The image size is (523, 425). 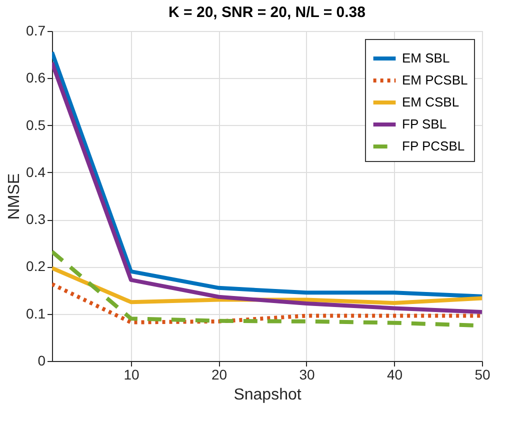 I want to click on y-tick-label: 0.4, so click(x=36, y=172).